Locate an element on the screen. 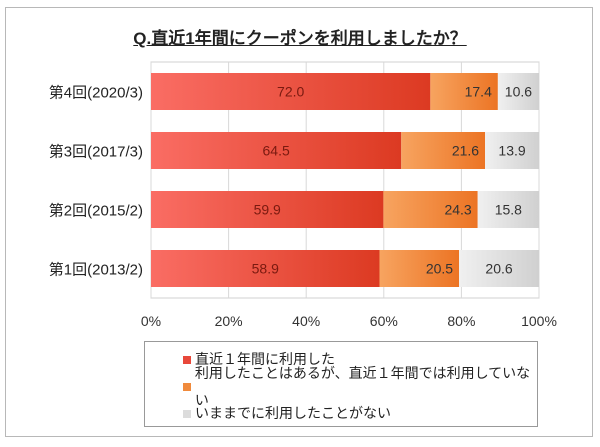  x-tick-label: 80% is located at coordinates (461, 321).